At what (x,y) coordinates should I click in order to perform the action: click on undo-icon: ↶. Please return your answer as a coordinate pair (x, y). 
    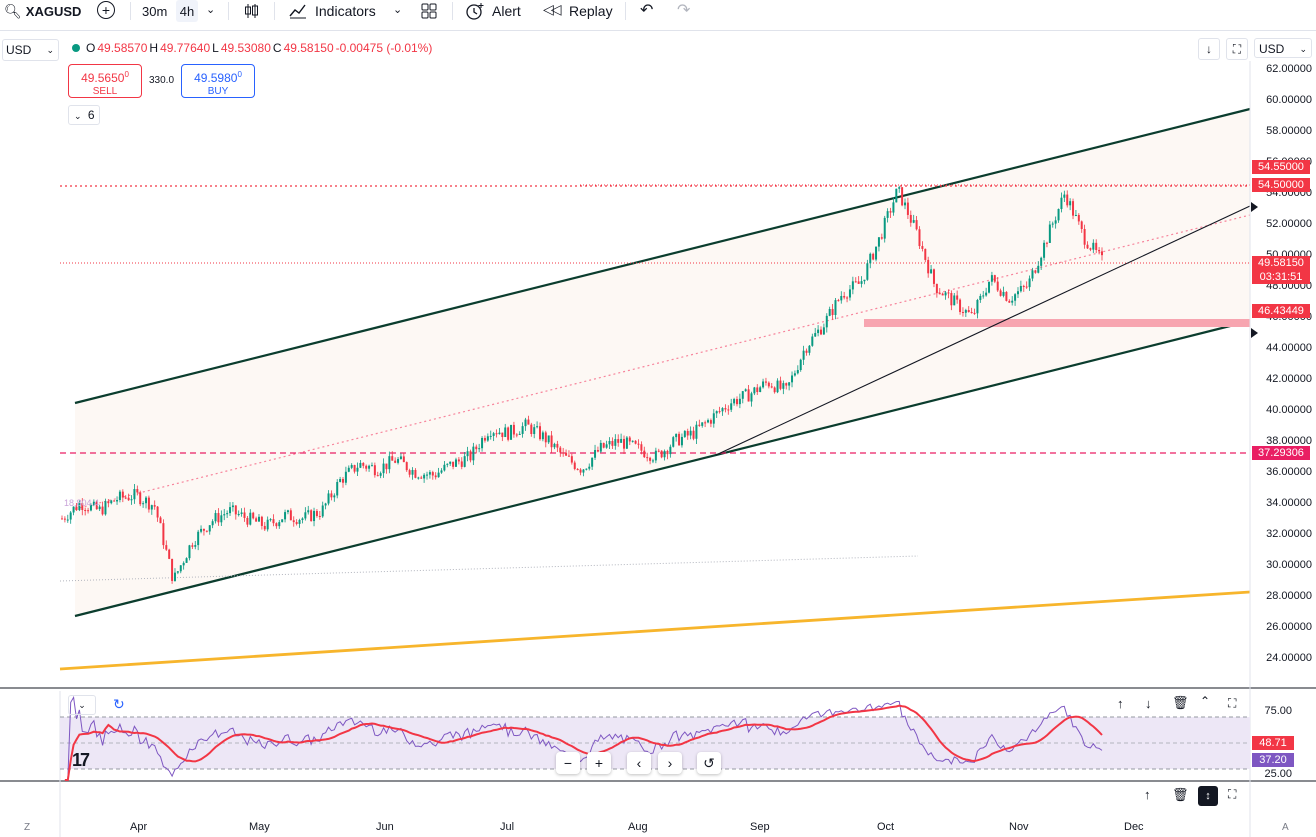
    Looking at the image, I should click on (647, 10).